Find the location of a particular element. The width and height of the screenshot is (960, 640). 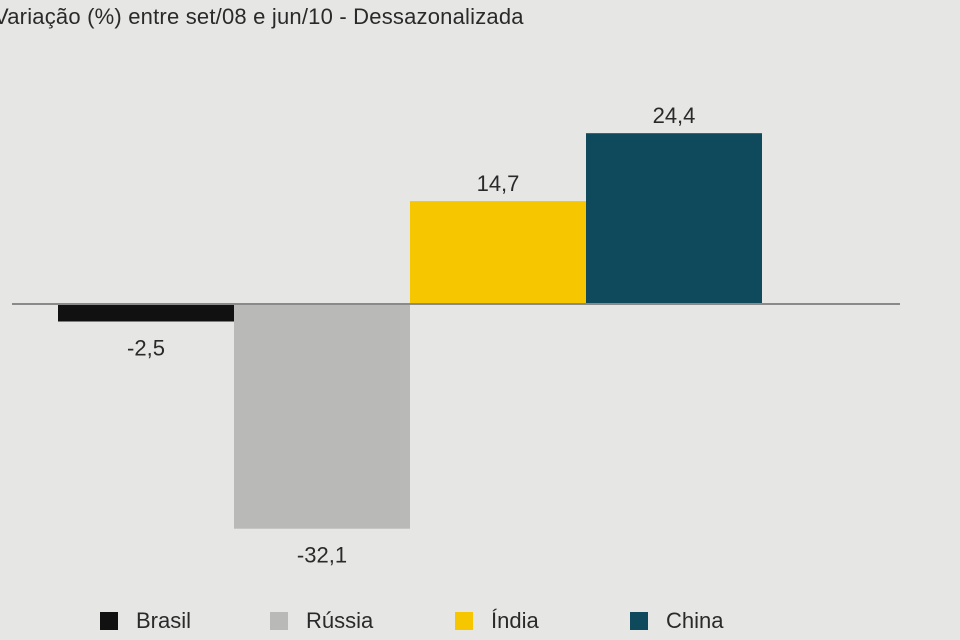

bar-russia is located at coordinates (322, 416).